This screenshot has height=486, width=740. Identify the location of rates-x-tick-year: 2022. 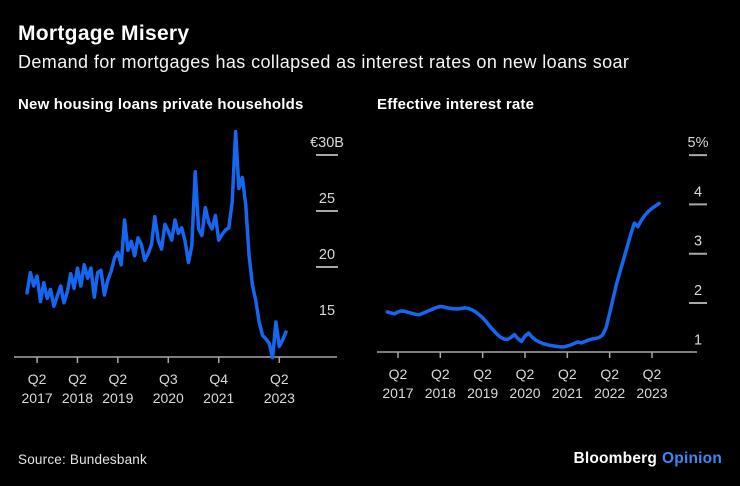
(609, 393).